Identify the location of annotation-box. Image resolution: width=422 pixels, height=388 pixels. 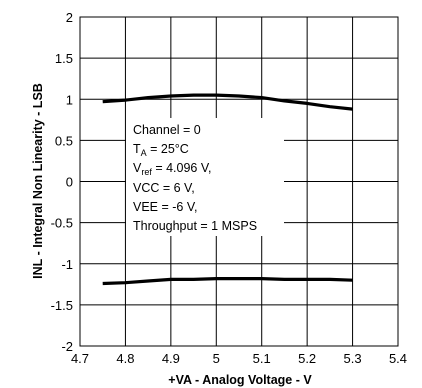
(205, 177).